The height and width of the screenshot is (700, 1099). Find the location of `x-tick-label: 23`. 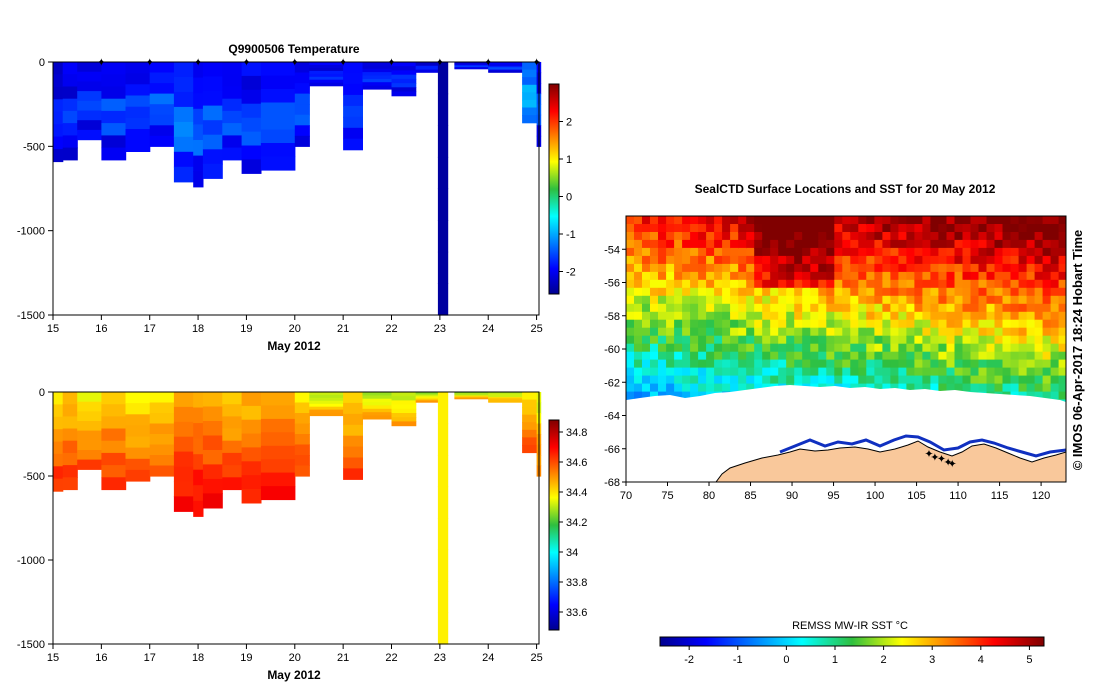

x-tick-label: 23 is located at coordinates (440, 658).